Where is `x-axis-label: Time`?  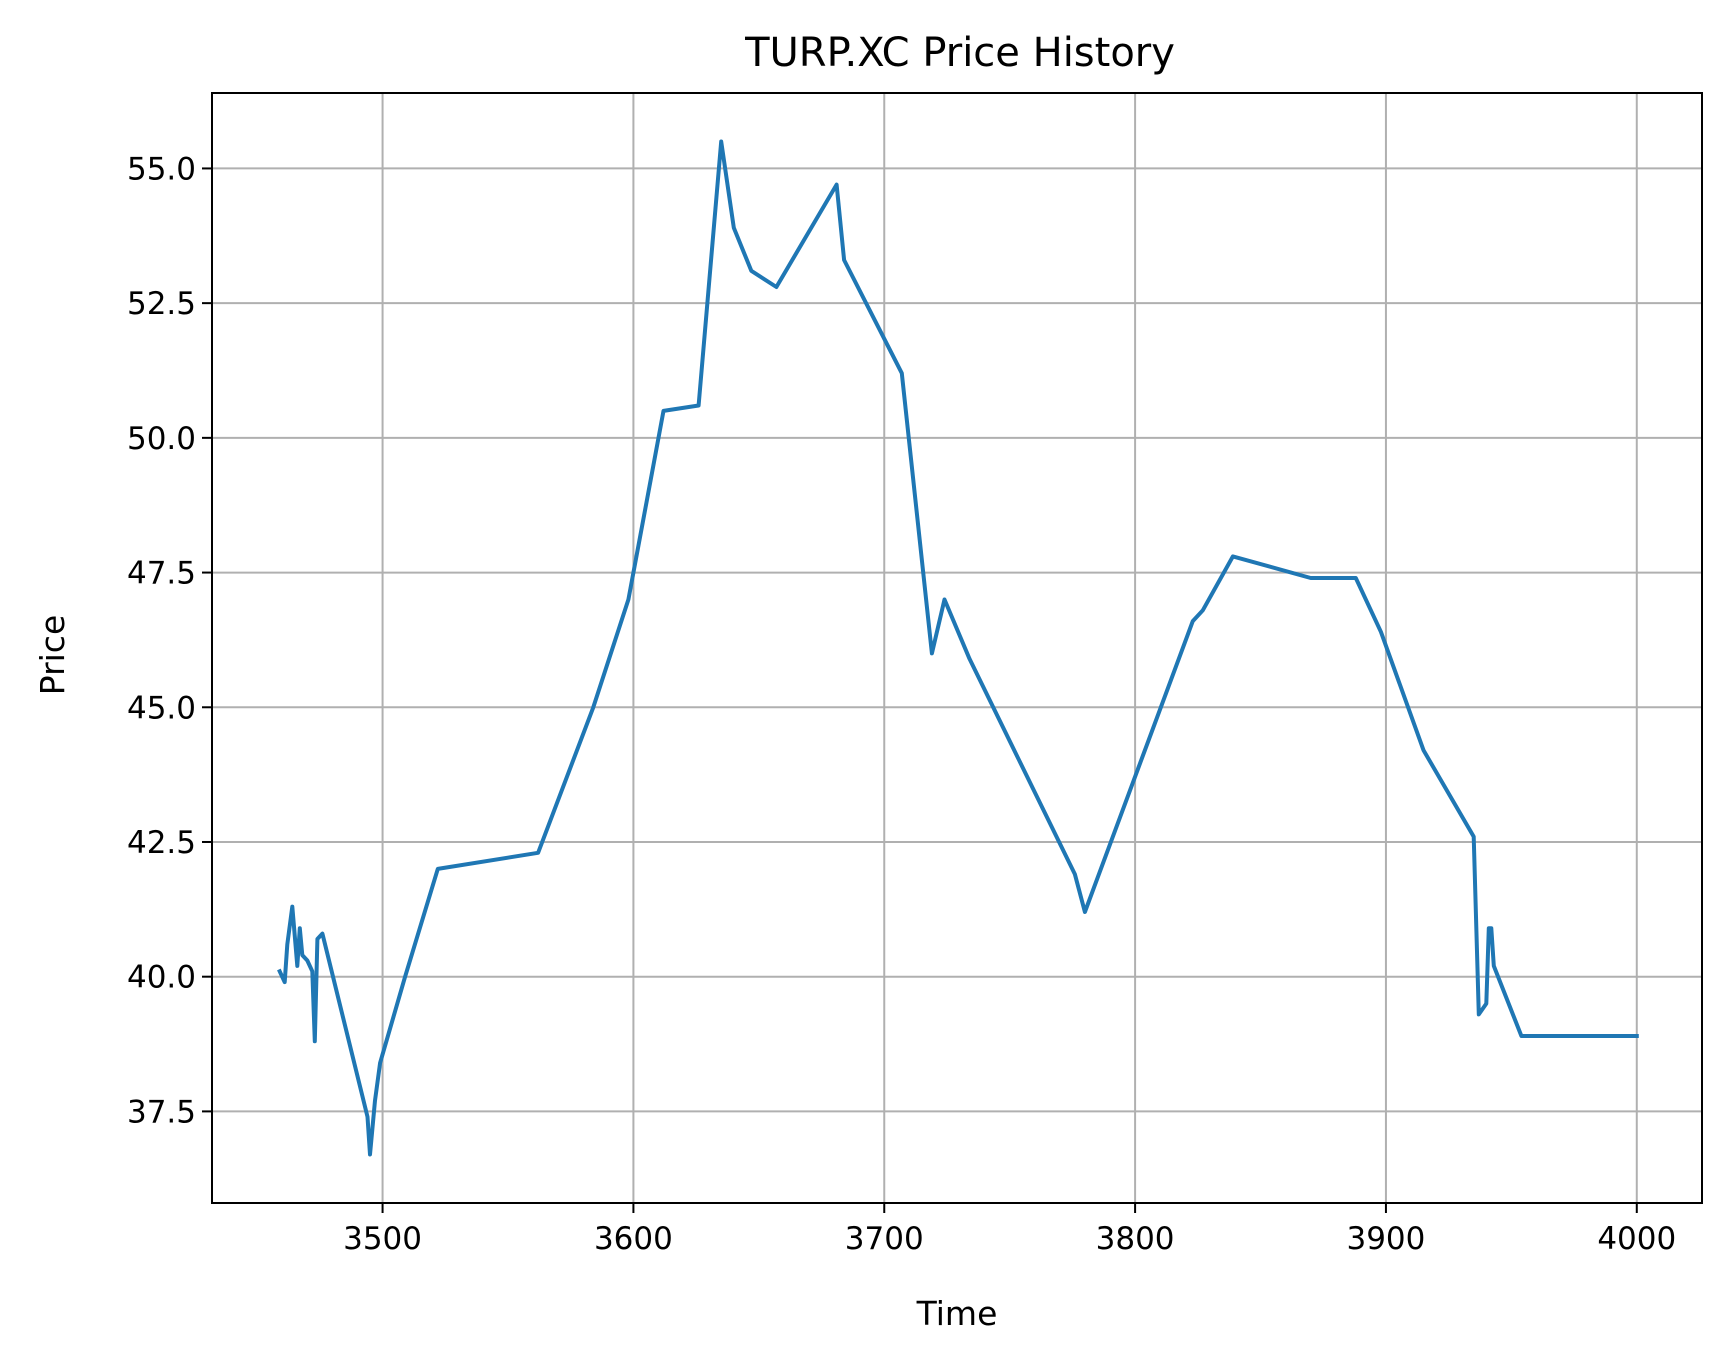
x-axis-label: Time is located at coordinates (957, 1313).